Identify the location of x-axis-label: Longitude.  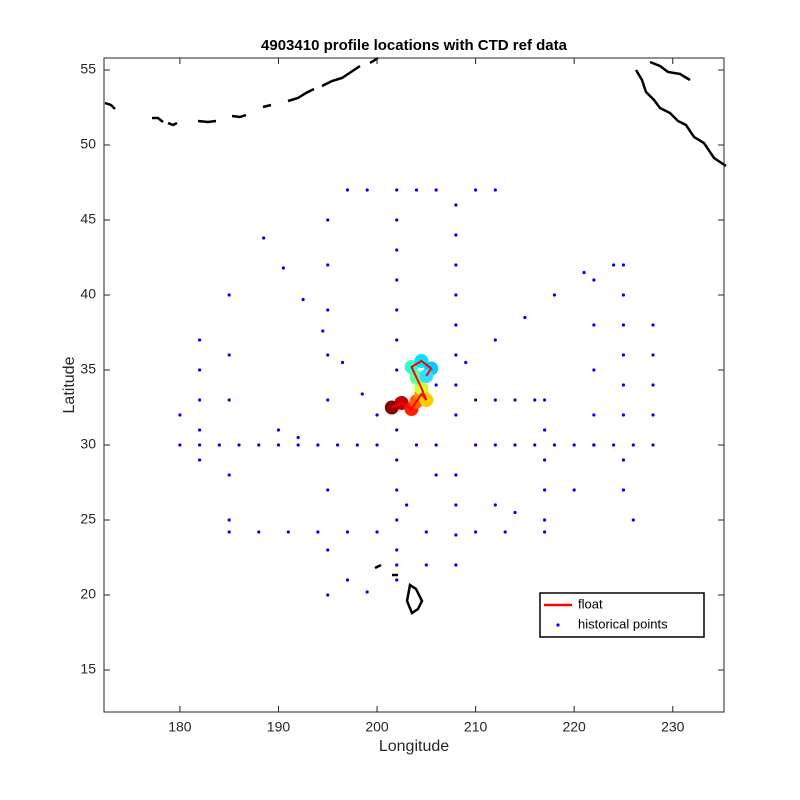
(414, 746).